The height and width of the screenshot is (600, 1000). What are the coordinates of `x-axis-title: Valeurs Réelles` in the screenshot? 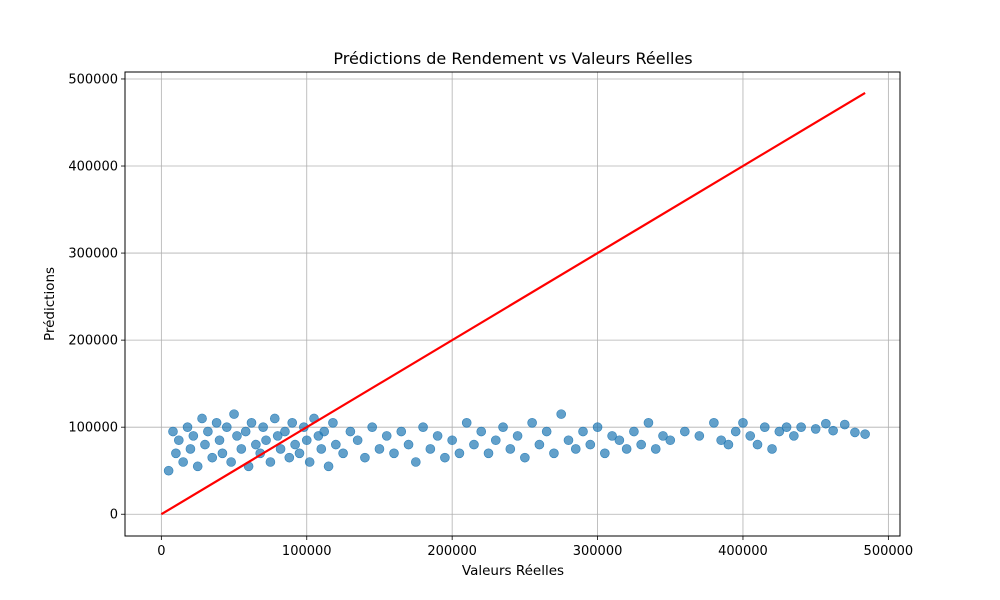 It's located at (513, 571).